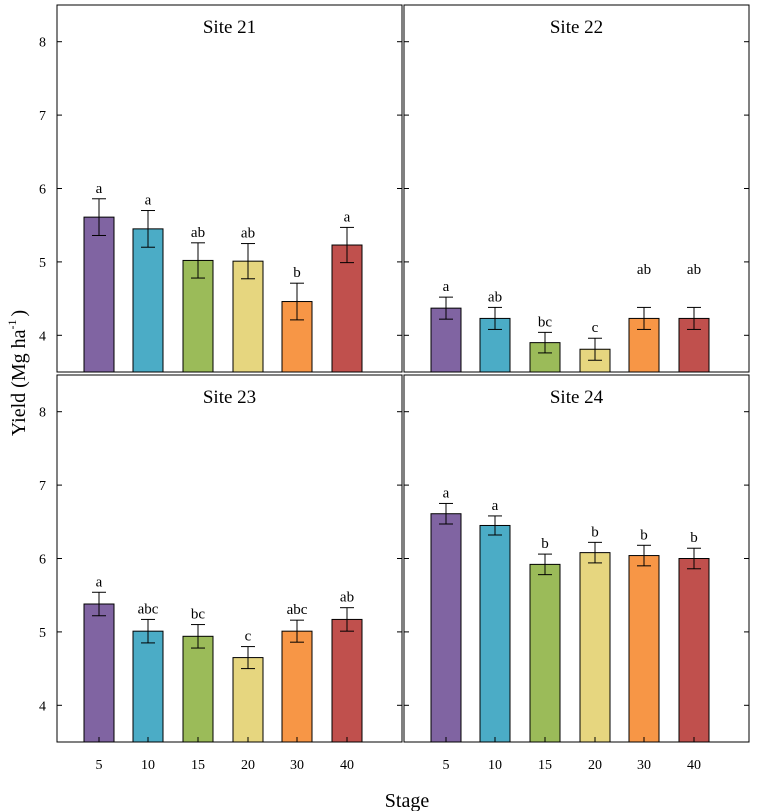 This screenshot has width=766, height=811. I want to click on panel-title: Site 24, so click(577, 397).